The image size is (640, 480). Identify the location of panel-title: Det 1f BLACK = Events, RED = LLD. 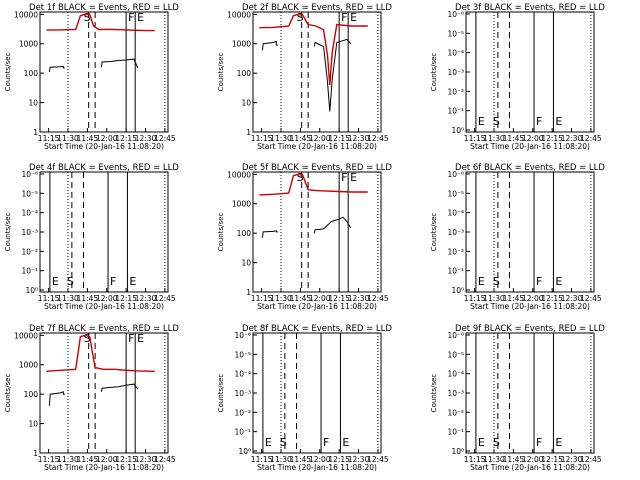
(104, 8).